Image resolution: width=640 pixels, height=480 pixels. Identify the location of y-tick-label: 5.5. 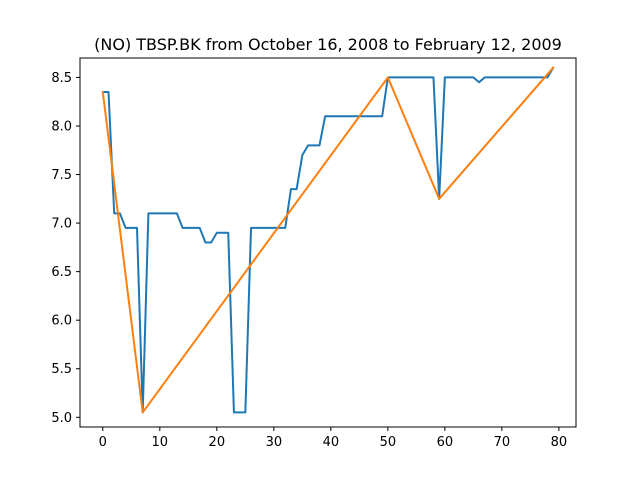
(61, 369).